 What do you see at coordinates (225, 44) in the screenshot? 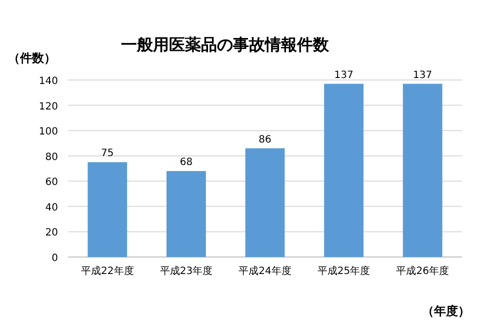
I see `chart-title: 一般用医薬品の事故情報件数` at bounding box center [225, 44].